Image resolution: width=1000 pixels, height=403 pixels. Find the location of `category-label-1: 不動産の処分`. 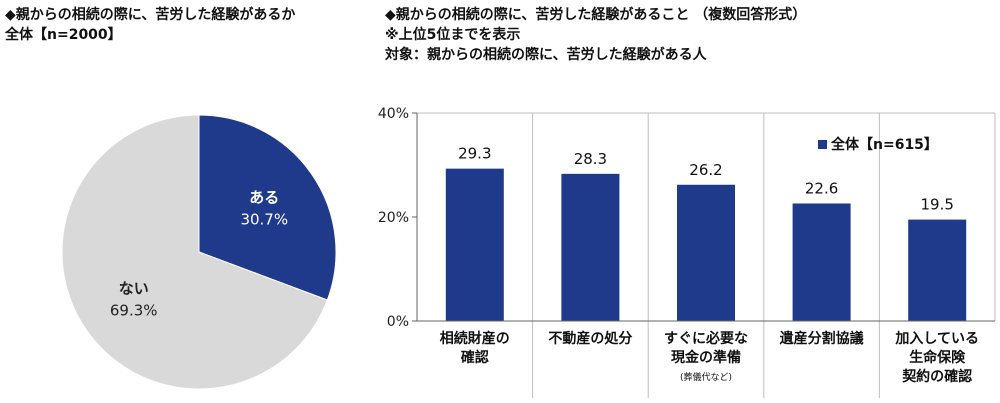

category-label-1: 不動産の処分 is located at coordinates (590, 338).